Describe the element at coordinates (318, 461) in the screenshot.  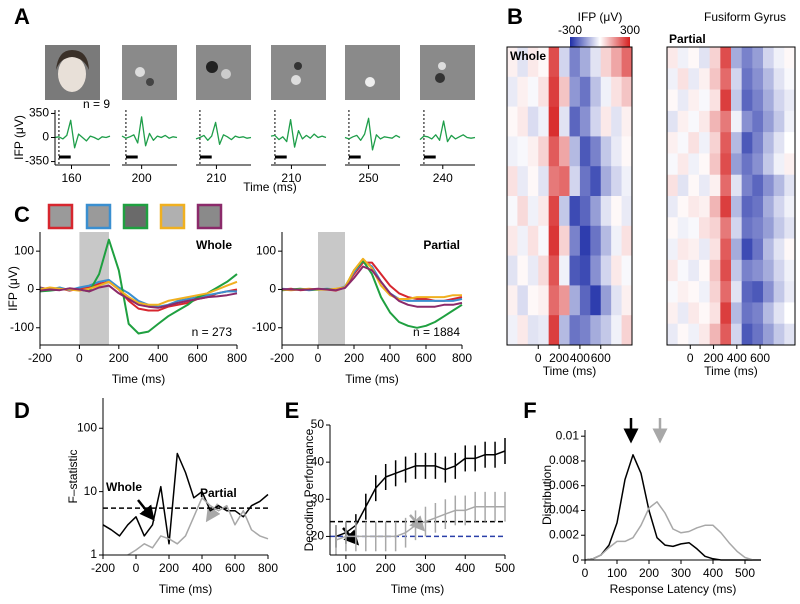
I see `y-tick-label: 40` at that location.